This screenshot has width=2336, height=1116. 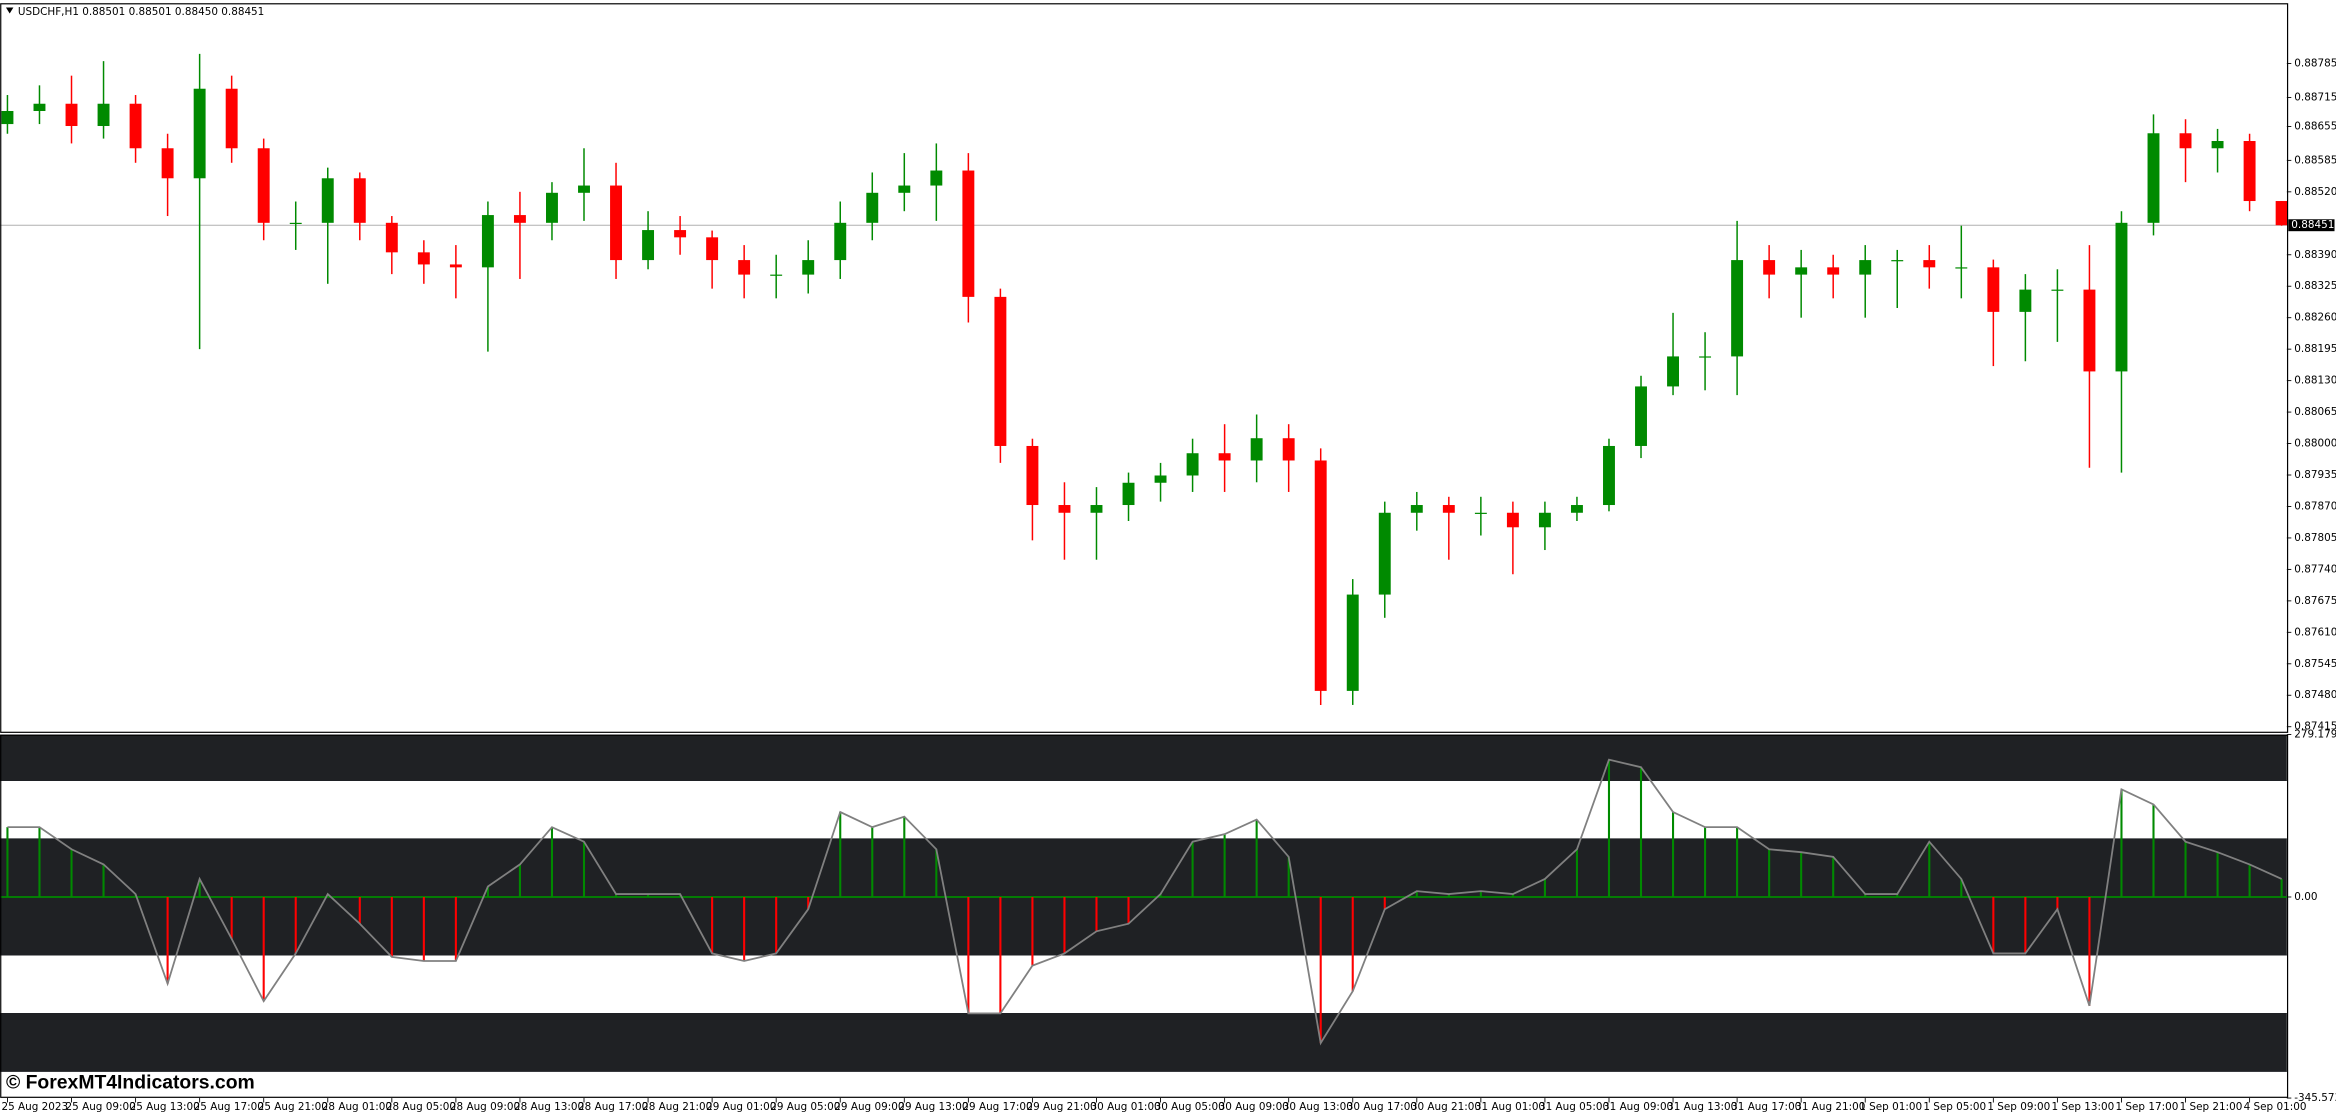 I want to click on x-tick-label: 31 Aug 05:00, so click(x=1574, y=1107).